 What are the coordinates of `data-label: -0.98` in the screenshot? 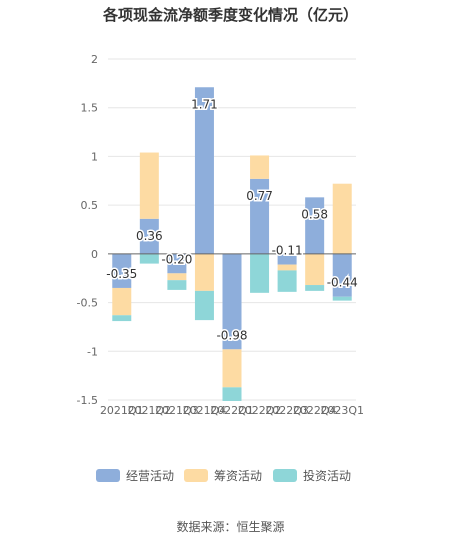 It's located at (231, 335).